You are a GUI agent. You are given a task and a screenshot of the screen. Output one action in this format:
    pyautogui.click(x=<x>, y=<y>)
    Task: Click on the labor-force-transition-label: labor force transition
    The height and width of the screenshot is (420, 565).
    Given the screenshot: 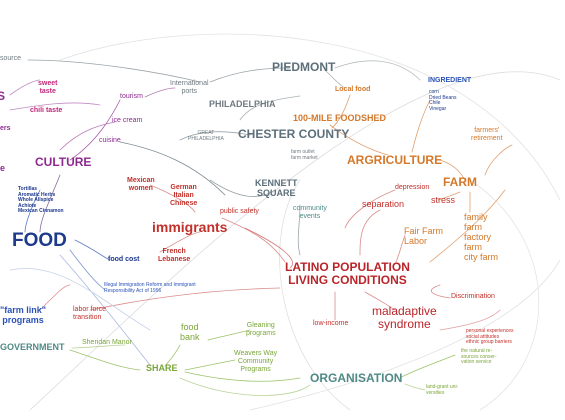 What is the action you would take?
    pyautogui.click(x=90, y=313)
    